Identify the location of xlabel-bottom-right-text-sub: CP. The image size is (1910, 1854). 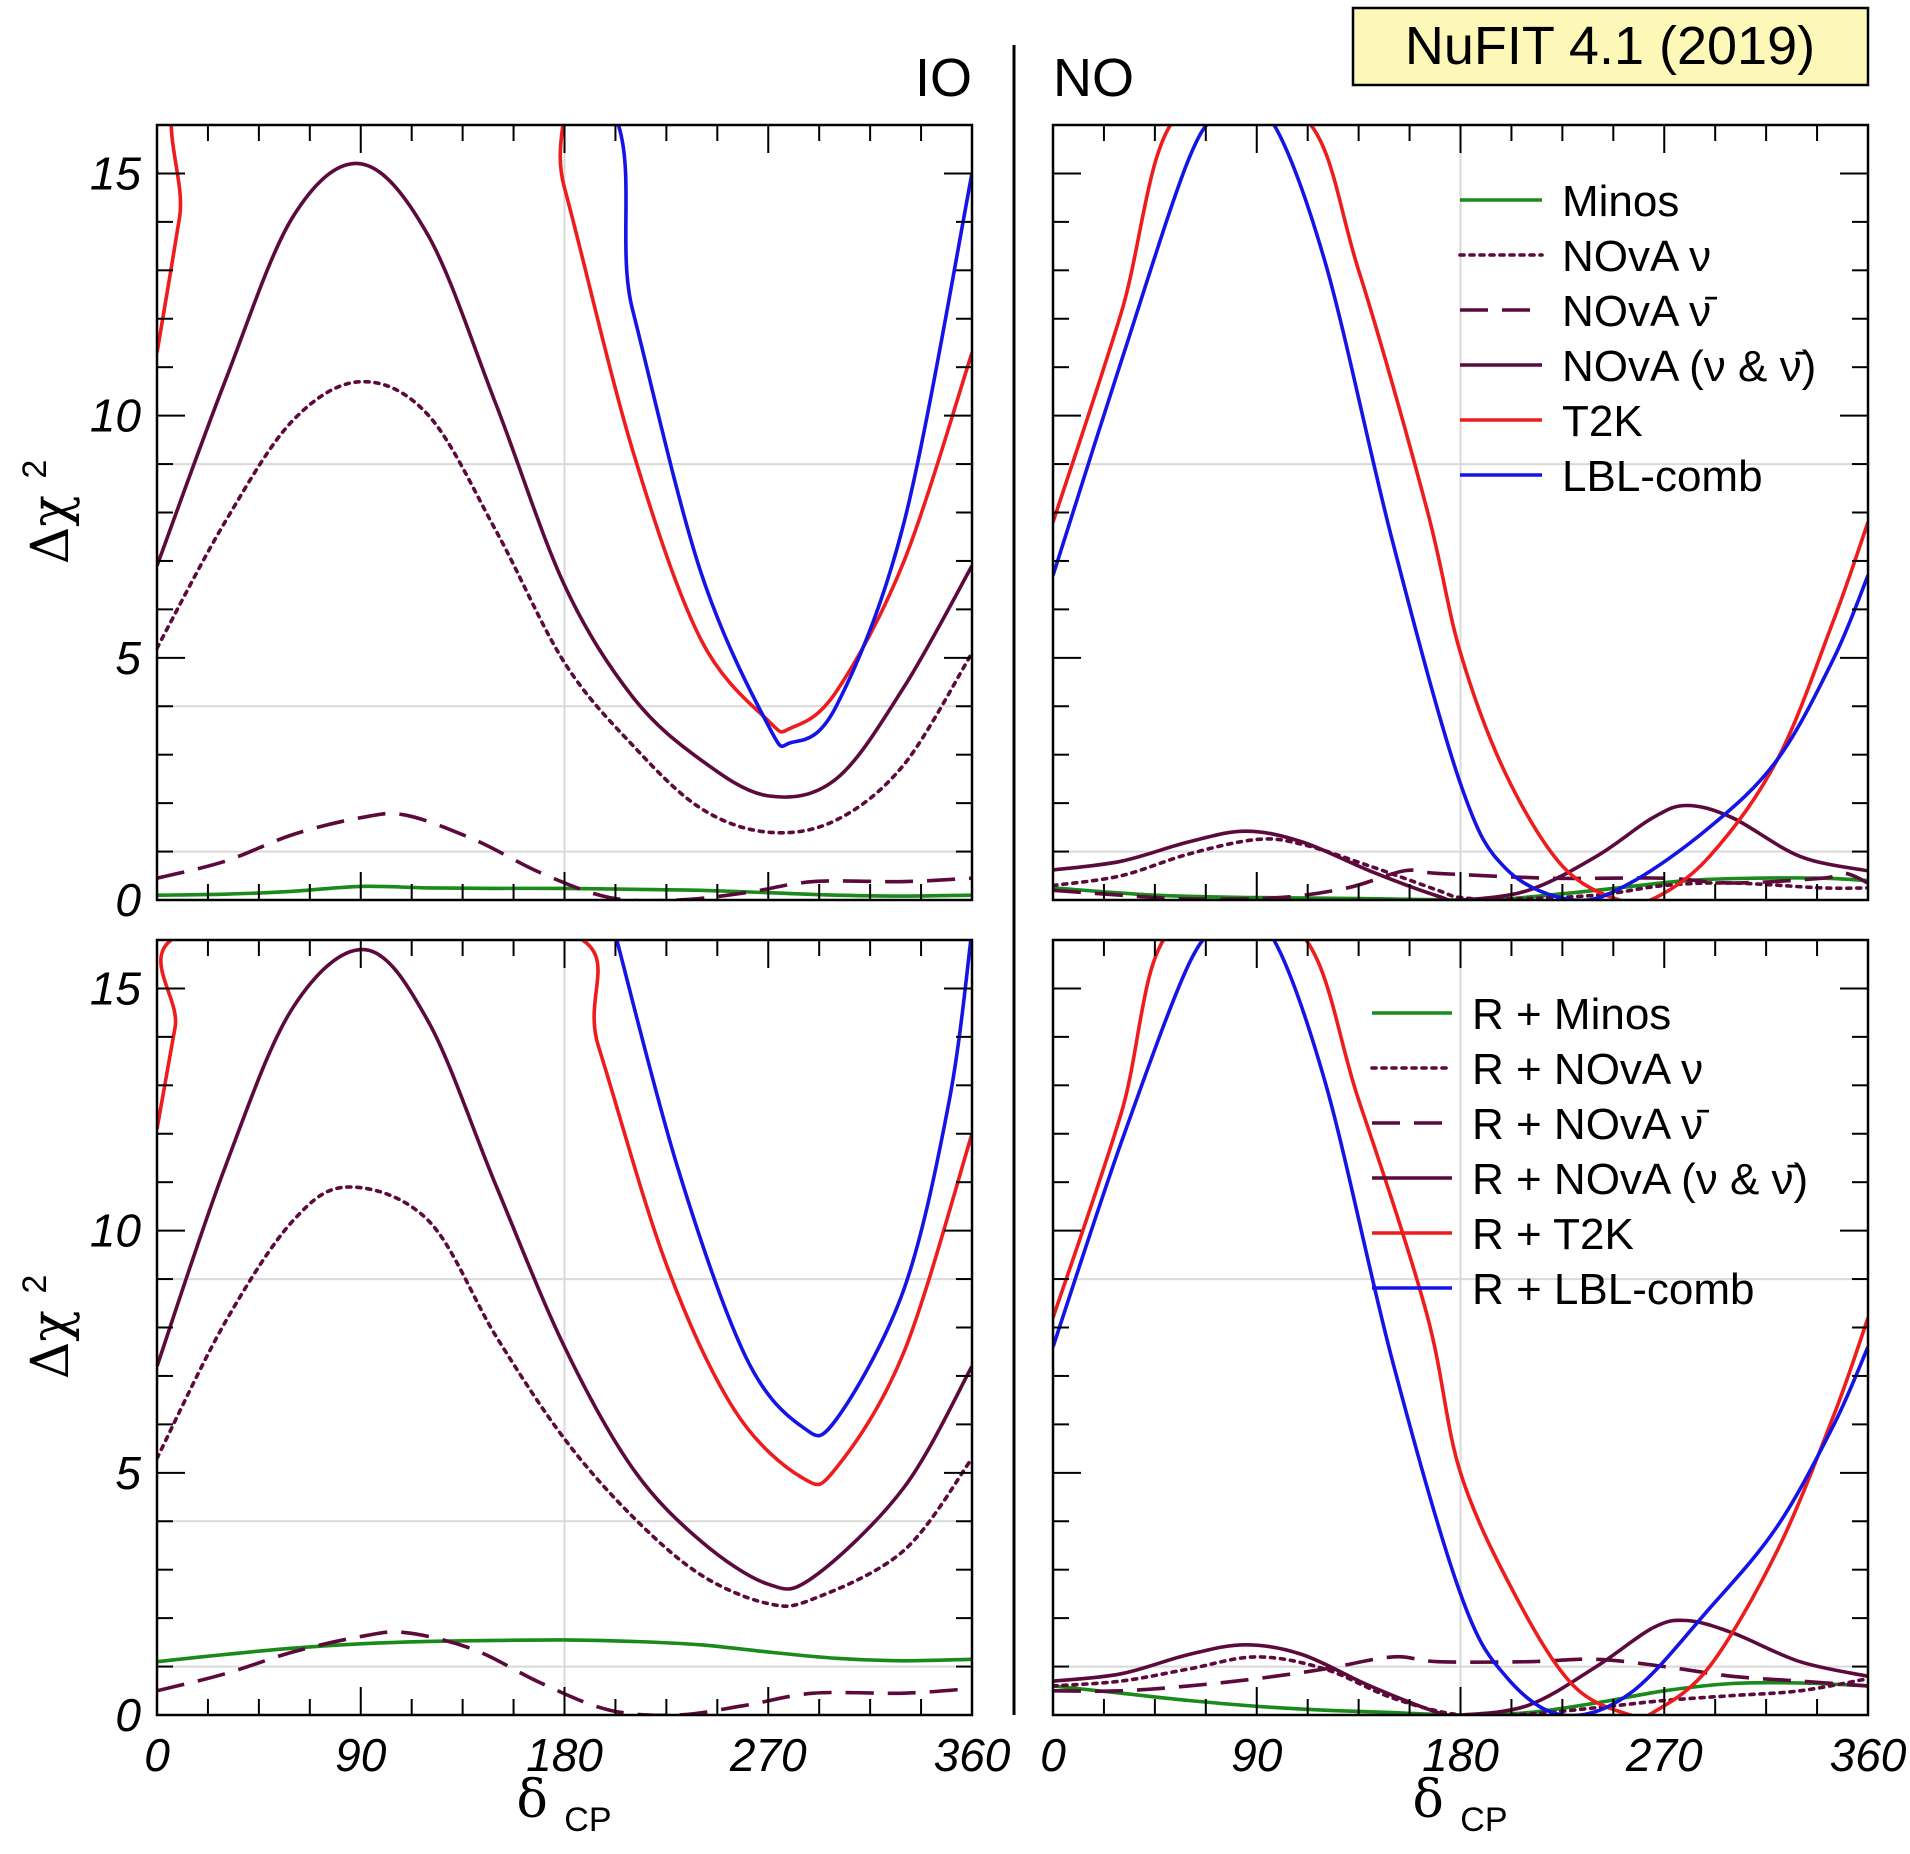
(1483, 1820).